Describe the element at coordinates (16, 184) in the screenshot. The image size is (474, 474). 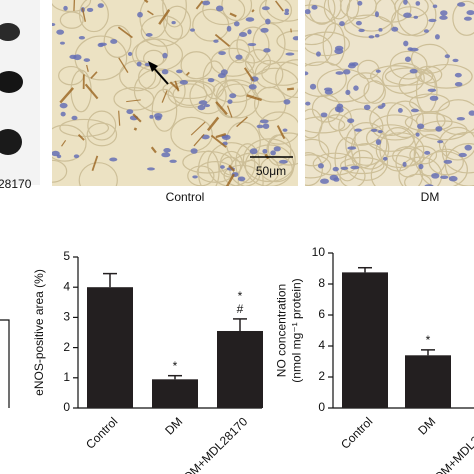
I see `blot-label: 28170` at that location.